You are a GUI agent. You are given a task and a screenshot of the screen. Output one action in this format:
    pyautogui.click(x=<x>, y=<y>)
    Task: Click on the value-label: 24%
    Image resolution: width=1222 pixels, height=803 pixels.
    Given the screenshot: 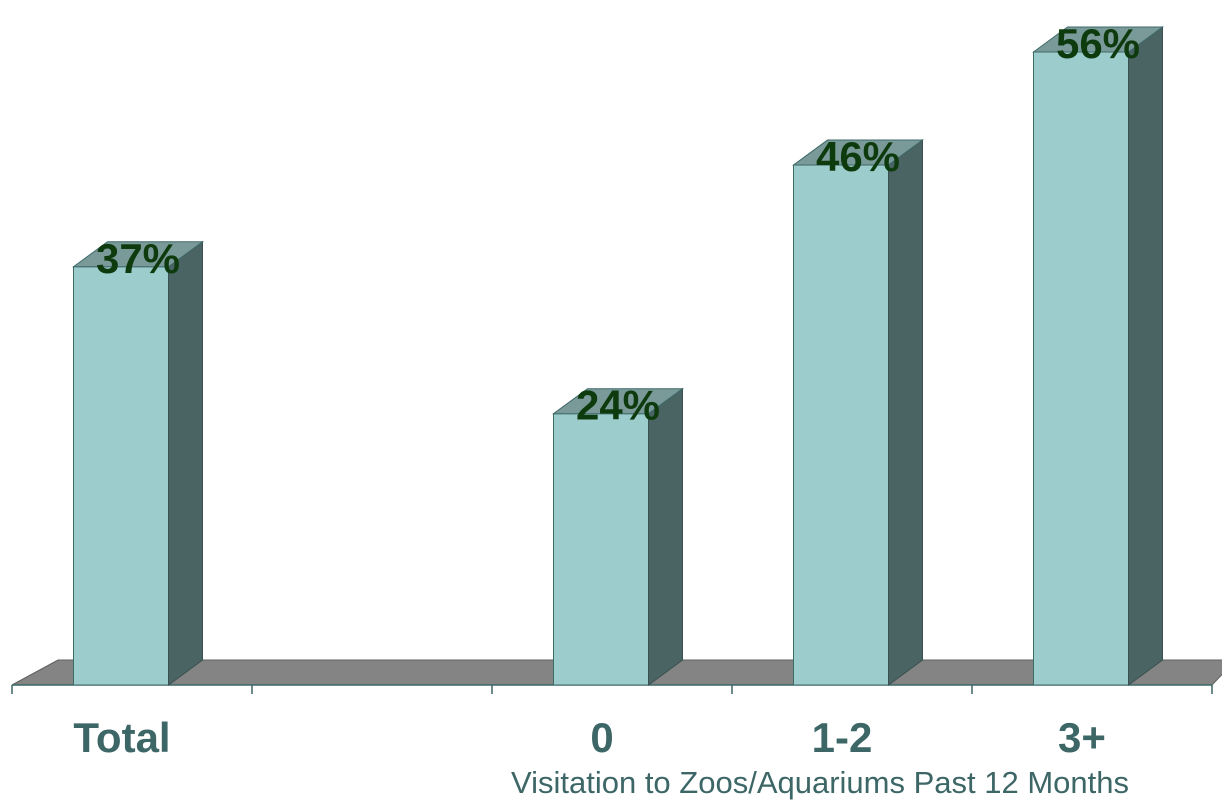 What is the action you would take?
    pyautogui.click(x=618, y=405)
    